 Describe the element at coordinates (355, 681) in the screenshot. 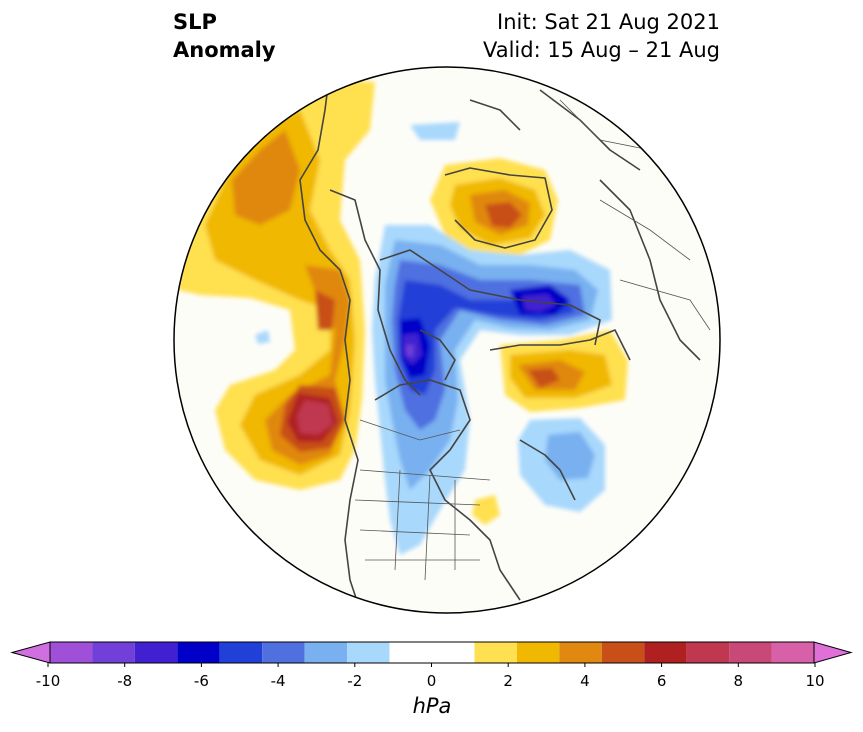

I see `colorbar-tick-label: -2` at that location.